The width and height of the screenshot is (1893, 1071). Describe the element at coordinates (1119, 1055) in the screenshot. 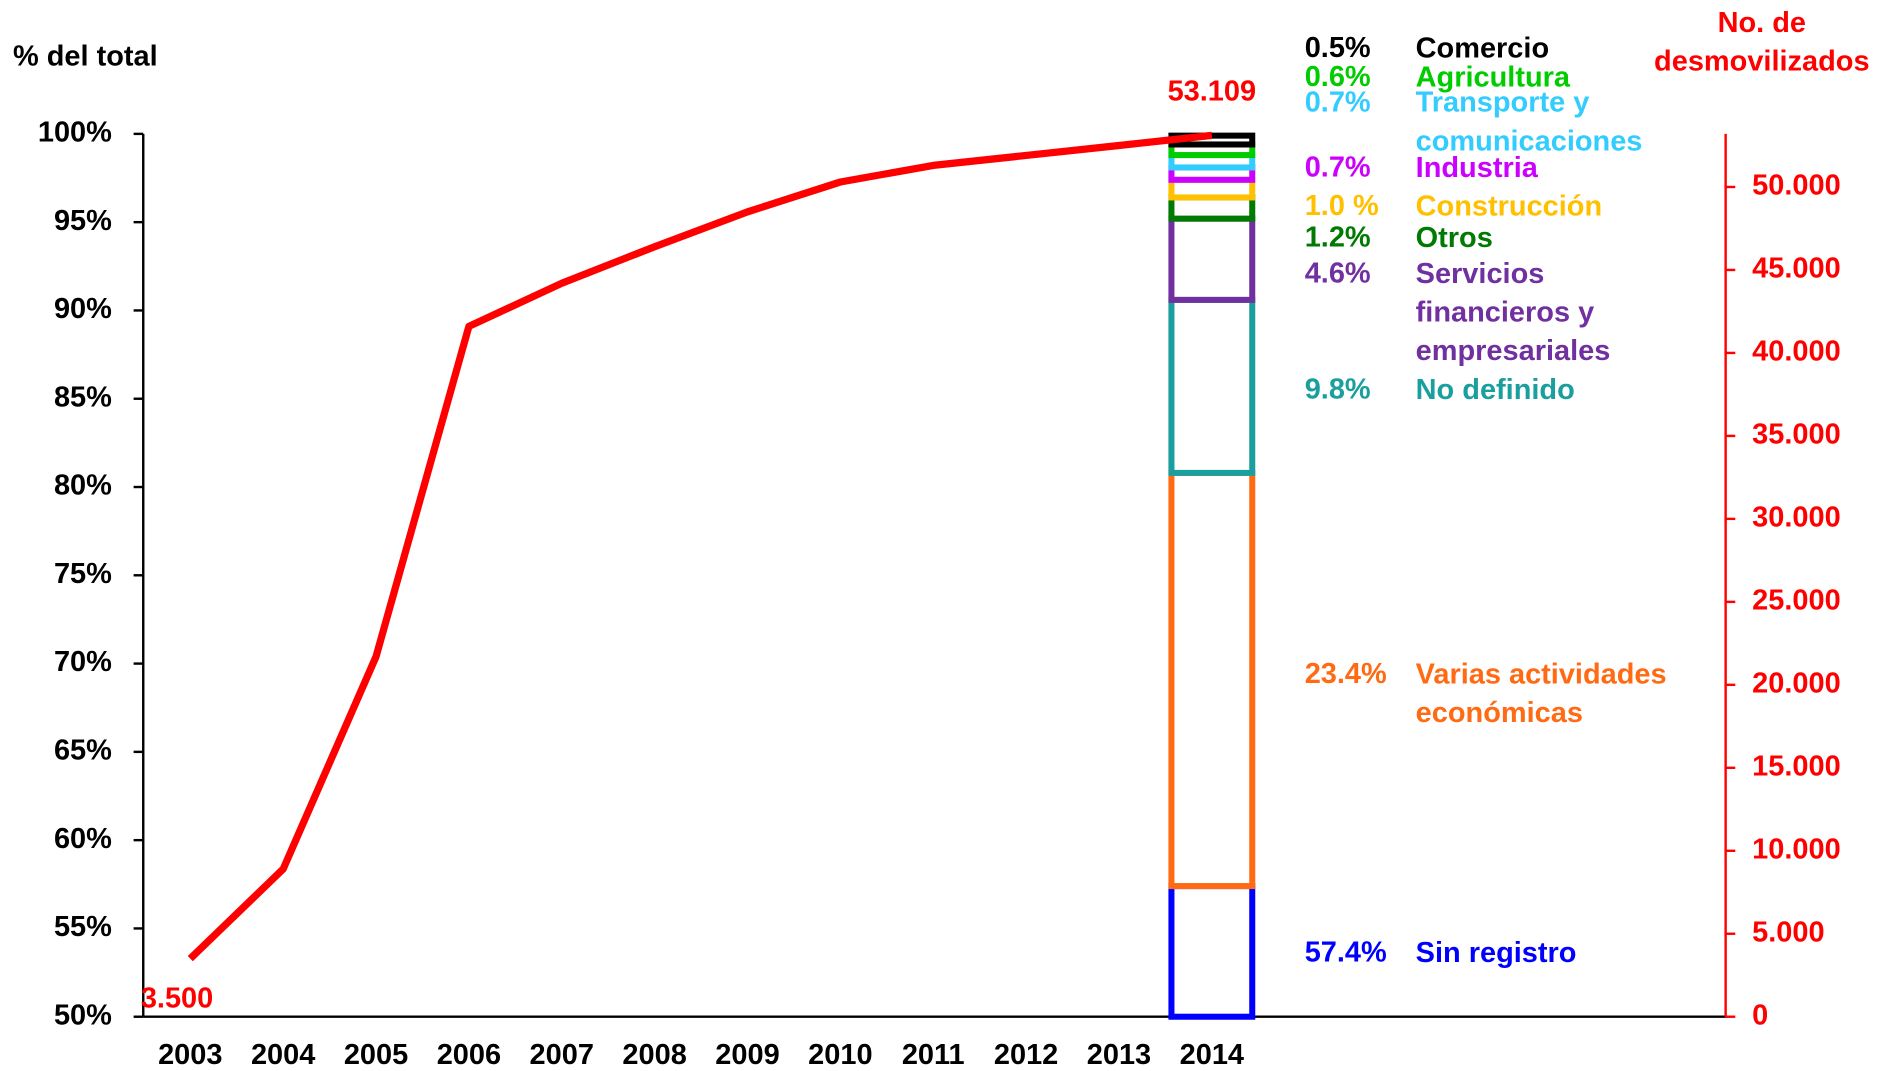

I see `x-tick-label: 2013` at that location.